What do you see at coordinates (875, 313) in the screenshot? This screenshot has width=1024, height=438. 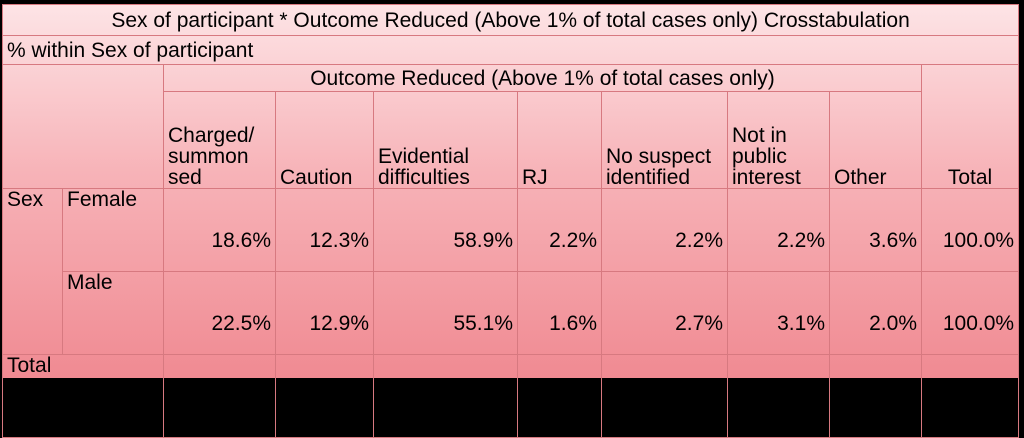 I see `cell: 2.0%` at bounding box center [875, 313].